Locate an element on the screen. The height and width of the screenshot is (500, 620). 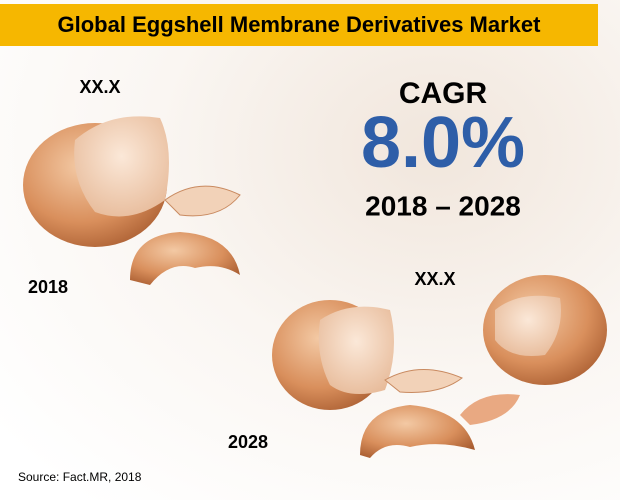
year-2028: 2028 is located at coordinates (248, 442).